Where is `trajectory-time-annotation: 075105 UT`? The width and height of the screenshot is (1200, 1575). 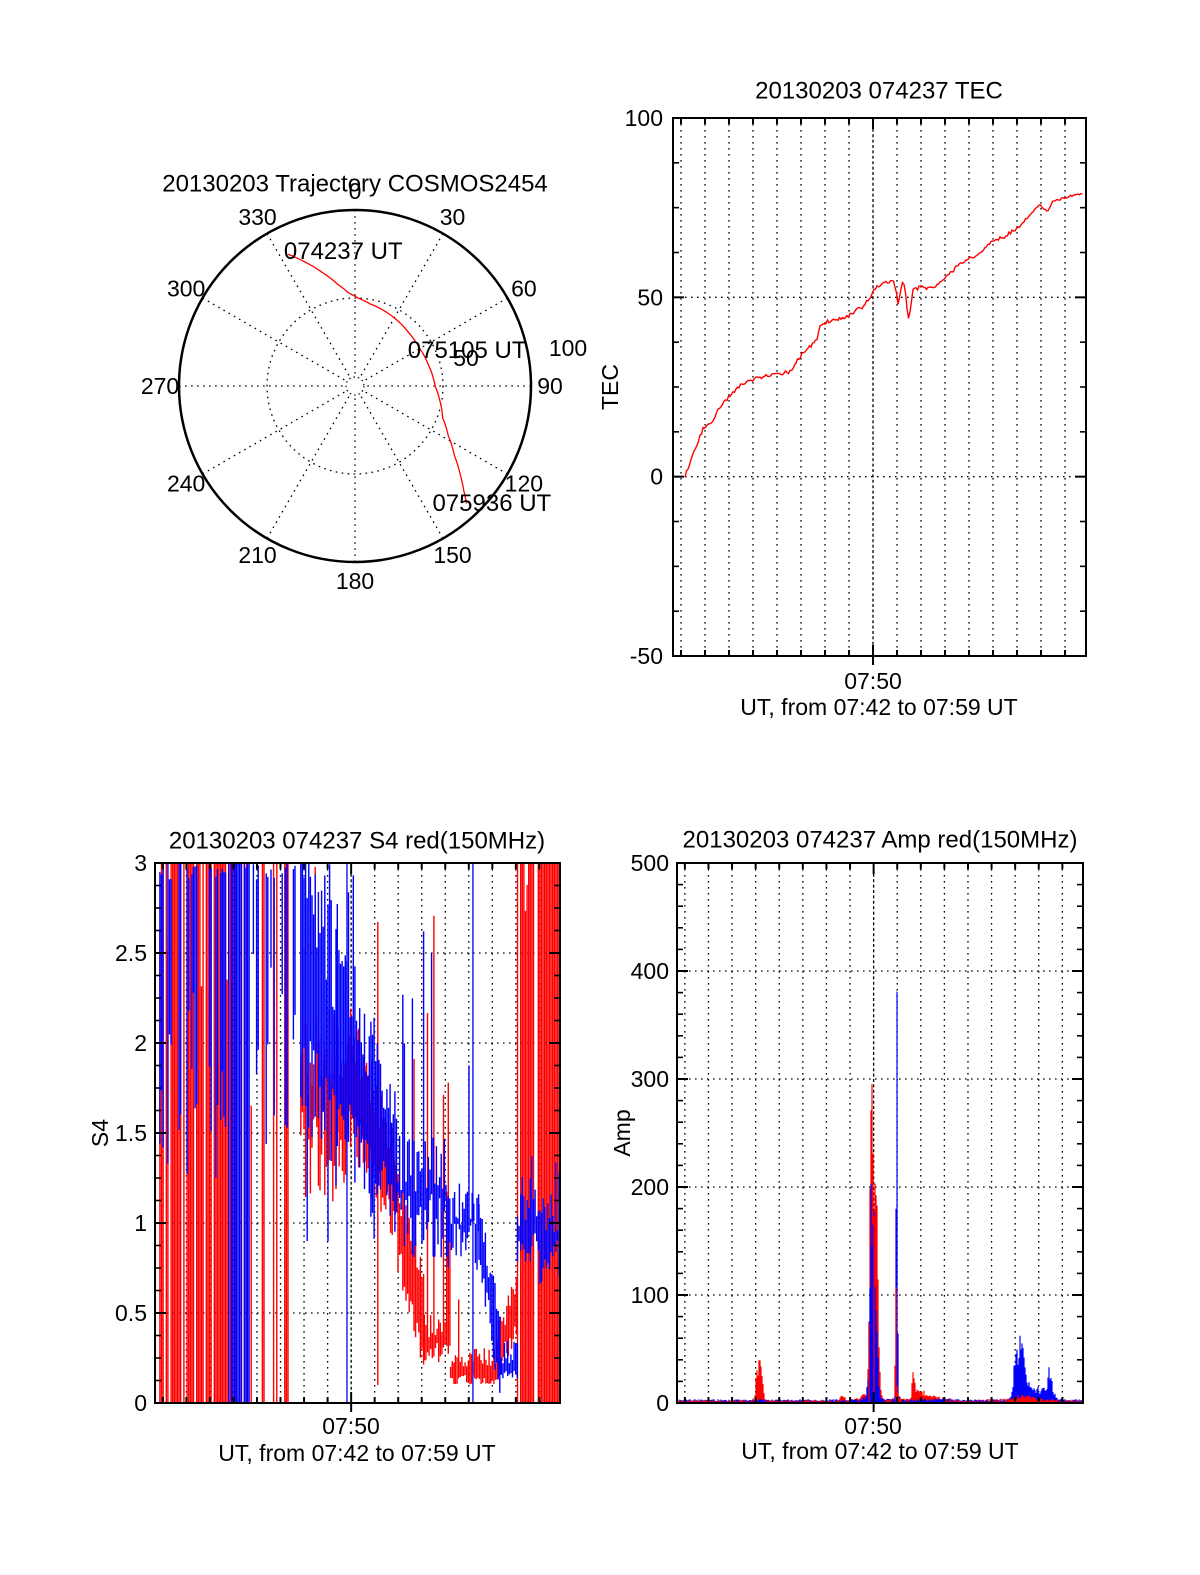 trajectory-time-annotation: 075105 UT is located at coordinates (467, 350).